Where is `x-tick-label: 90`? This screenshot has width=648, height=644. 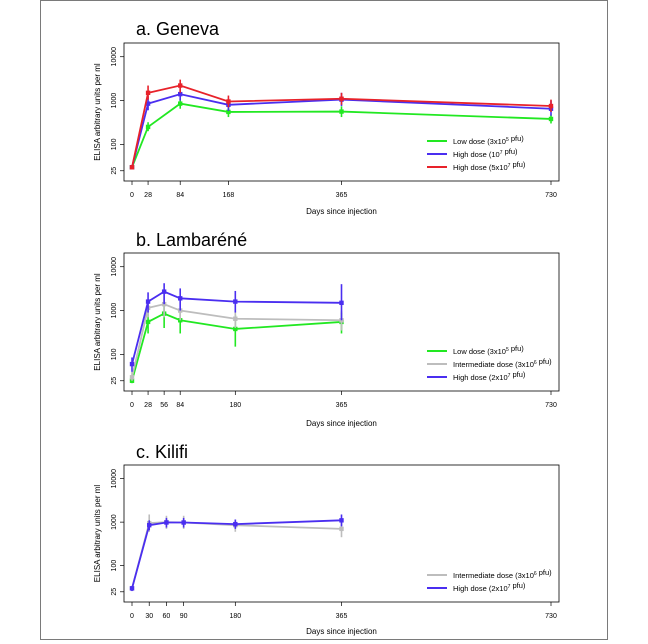
x-tick-label: 90 is located at coordinates (184, 616).